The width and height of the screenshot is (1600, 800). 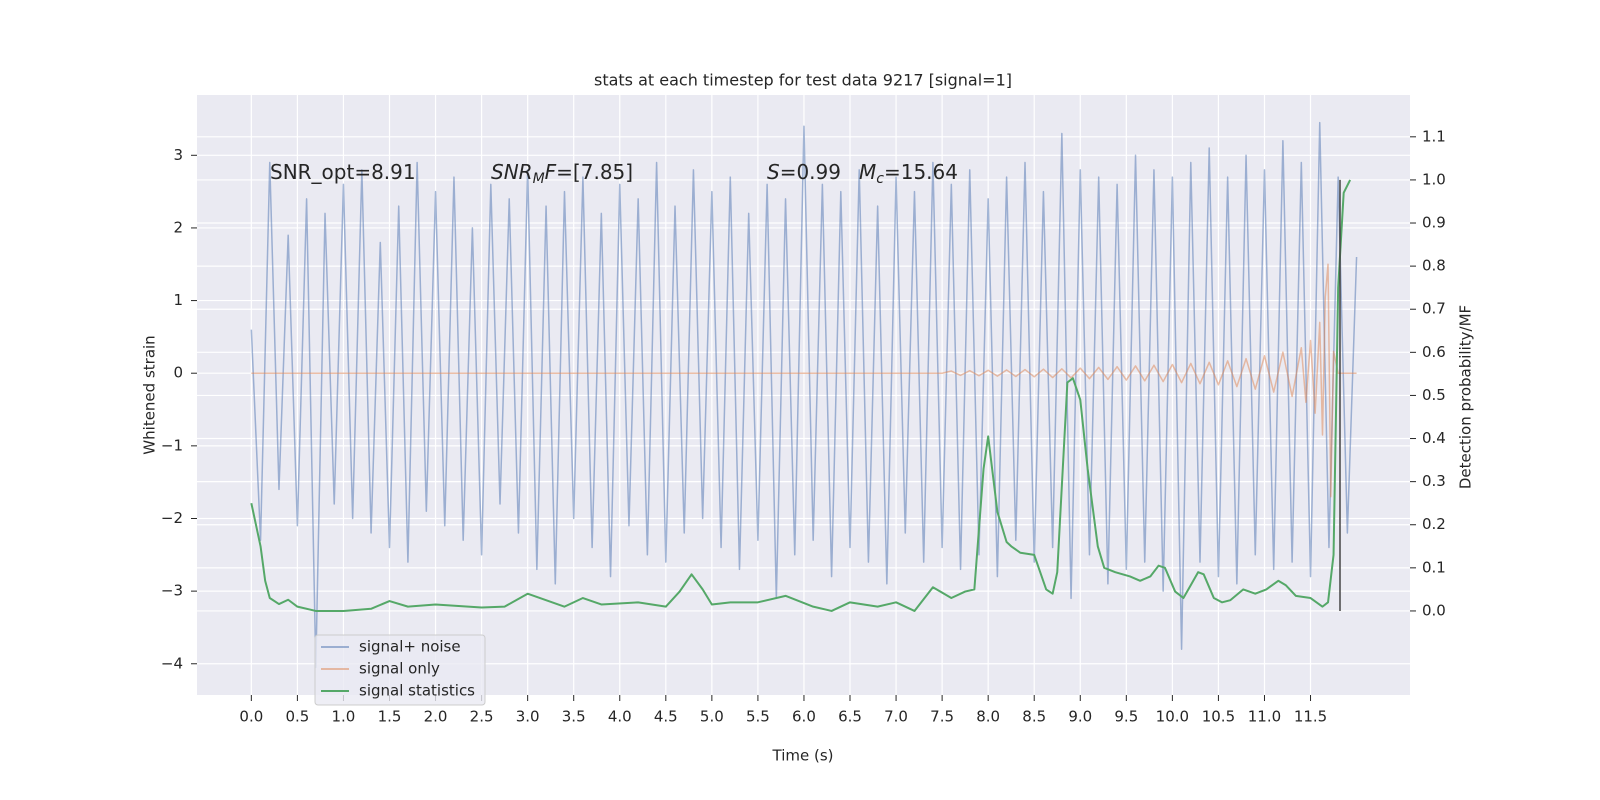 I want to click on x-tick-label: 10.0, so click(x=1172, y=717).